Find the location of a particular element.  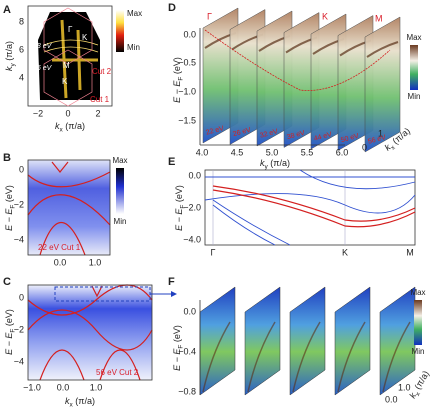

z-tick-label: 1 is located at coordinates (380, 133).